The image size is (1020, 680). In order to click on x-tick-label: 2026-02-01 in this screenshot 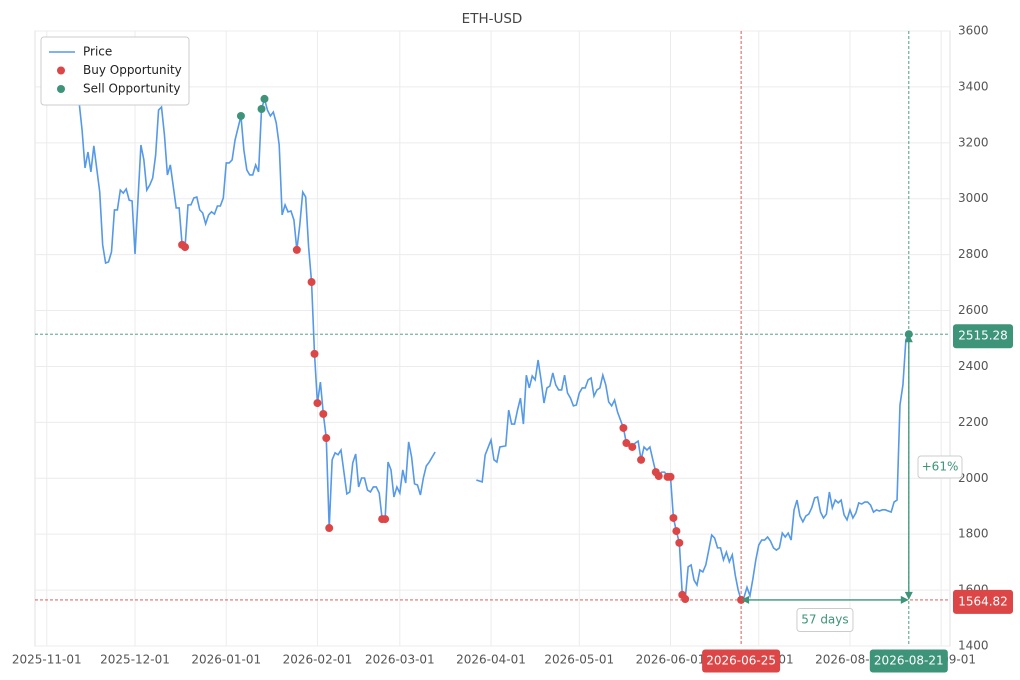, I will do `click(318, 660)`.